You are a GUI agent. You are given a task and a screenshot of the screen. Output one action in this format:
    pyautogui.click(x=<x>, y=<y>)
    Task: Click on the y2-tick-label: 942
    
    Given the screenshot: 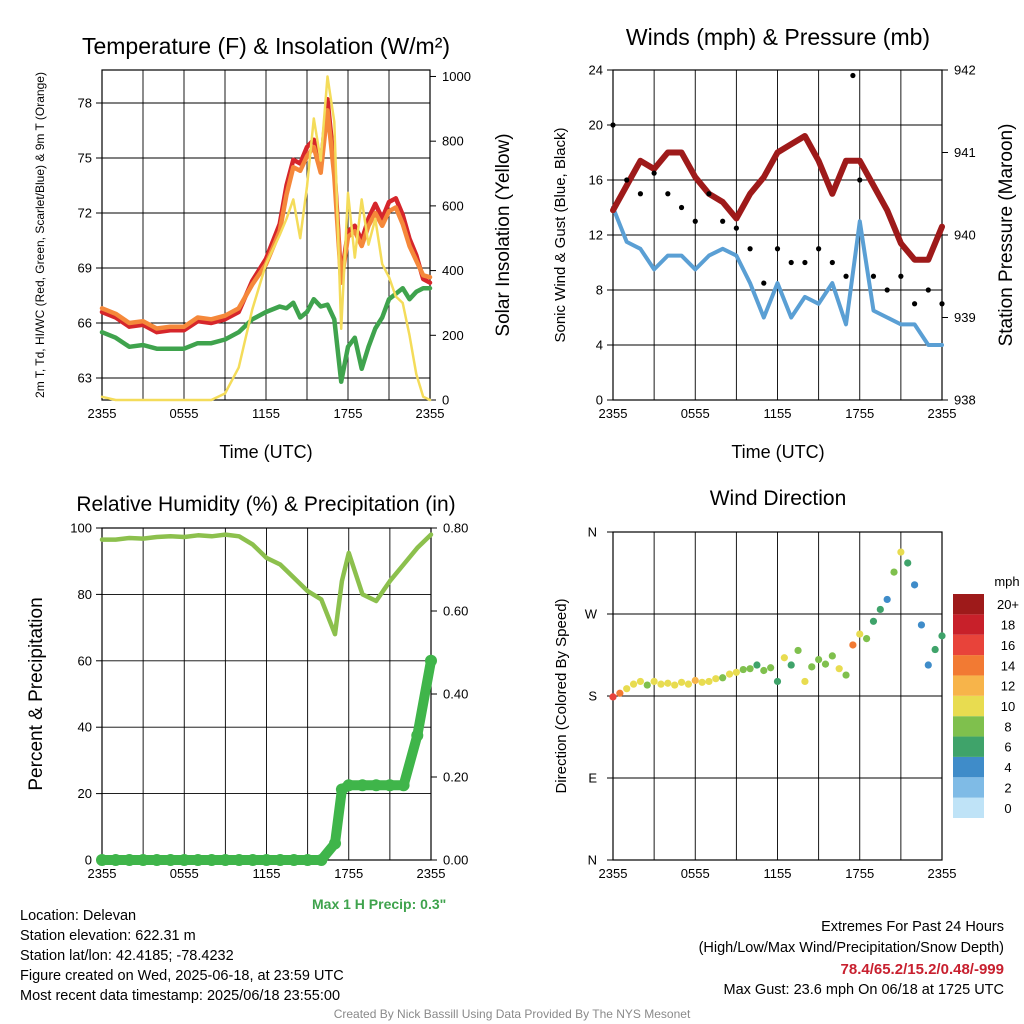 What is the action you would take?
    pyautogui.click(x=965, y=70)
    